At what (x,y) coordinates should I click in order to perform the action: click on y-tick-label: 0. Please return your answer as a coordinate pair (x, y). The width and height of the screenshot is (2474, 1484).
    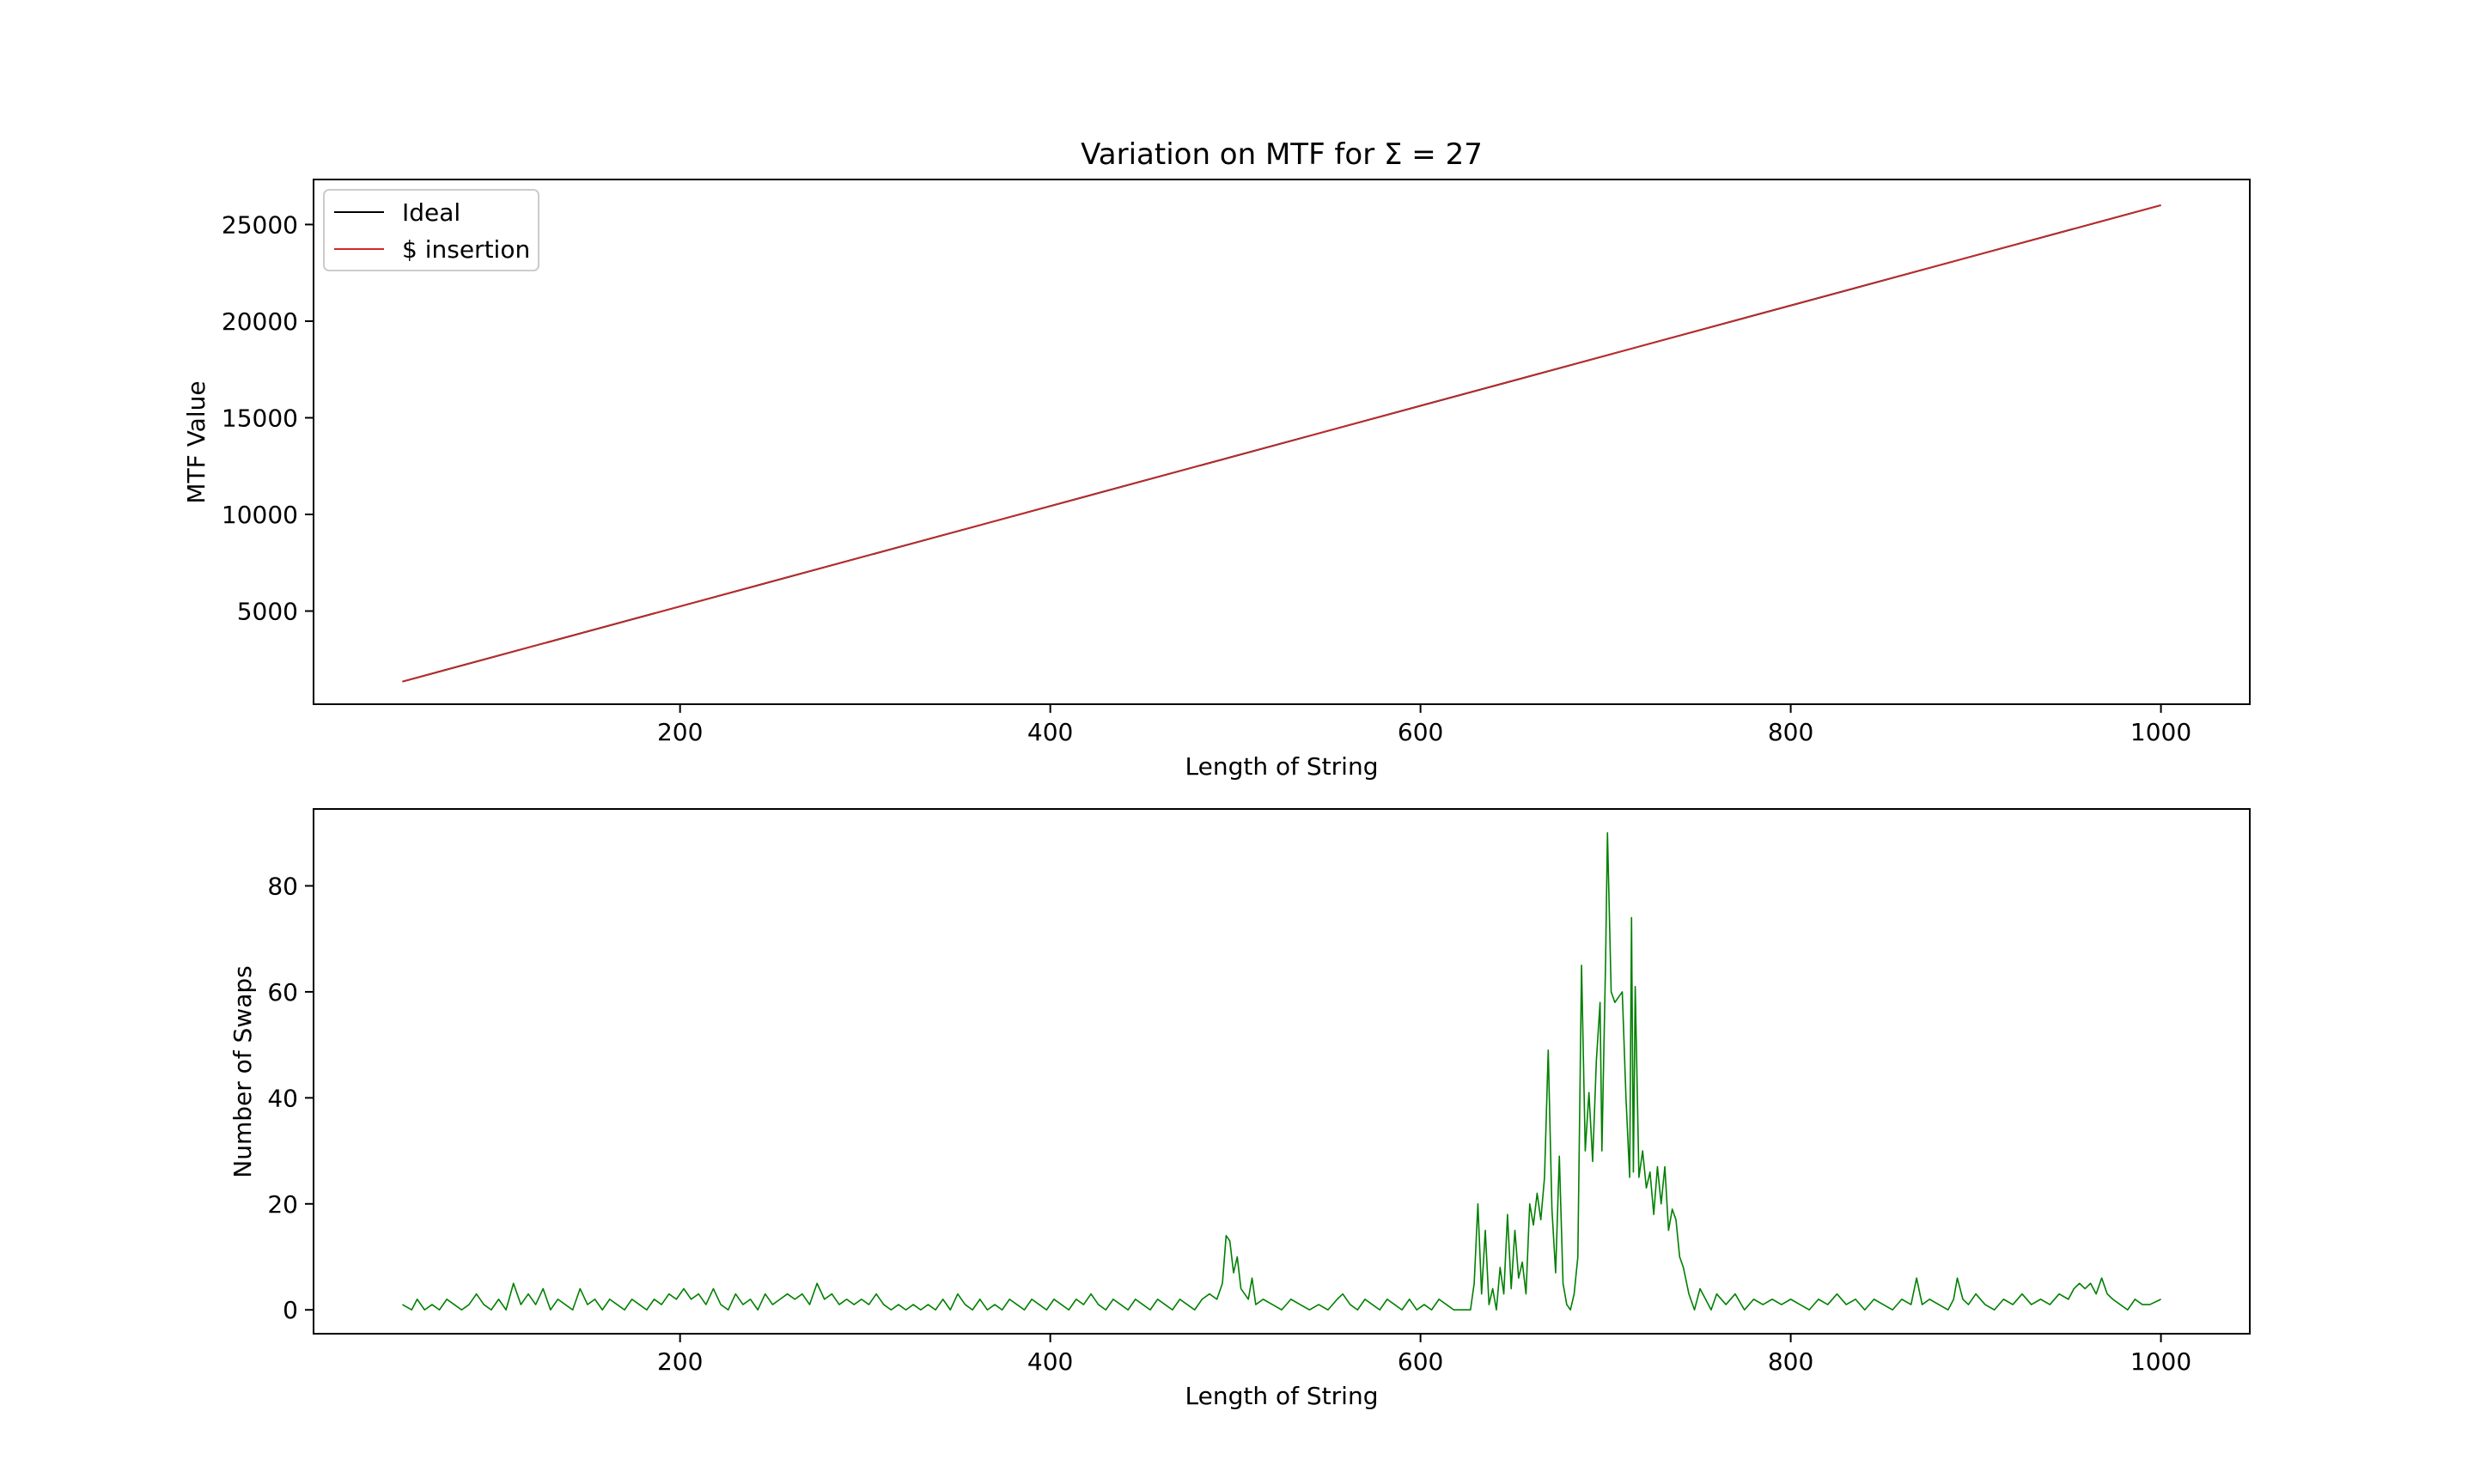
    Looking at the image, I should click on (290, 1310).